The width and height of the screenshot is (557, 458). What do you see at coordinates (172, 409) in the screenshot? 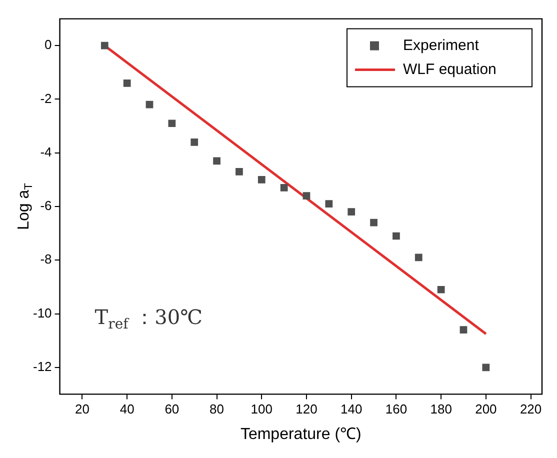
I see `x-tick-label: 60` at bounding box center [172, 409].